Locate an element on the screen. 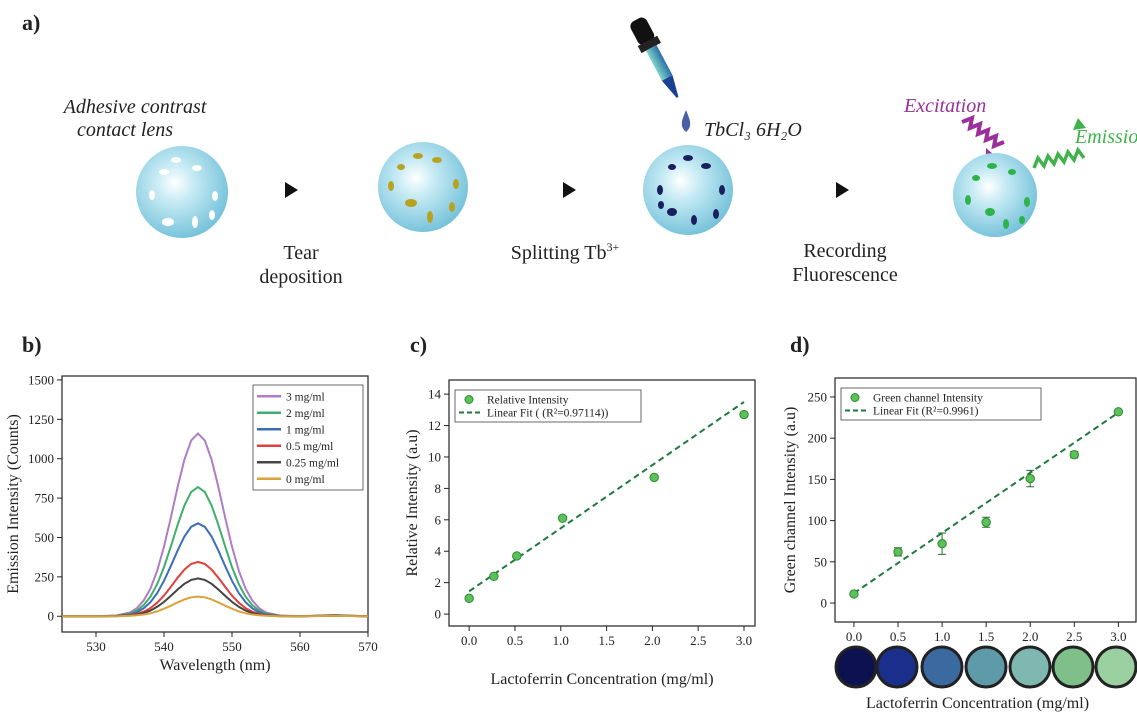 The image size is (1137, 713). legend-label: Green channel Intensity is located at coordinates (928, 399).